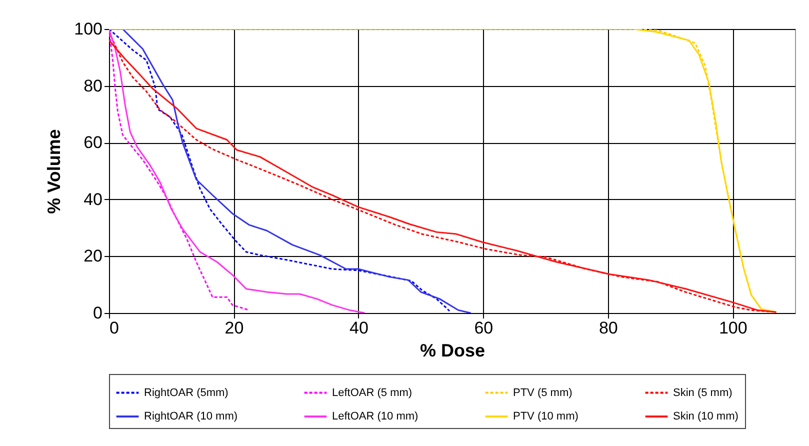 This screenshot has height=446, width=809. What do you see at coordinates (97, 313) in the screenshot?
I see `y-tick-label: 0` at bounding box center [97, 313].